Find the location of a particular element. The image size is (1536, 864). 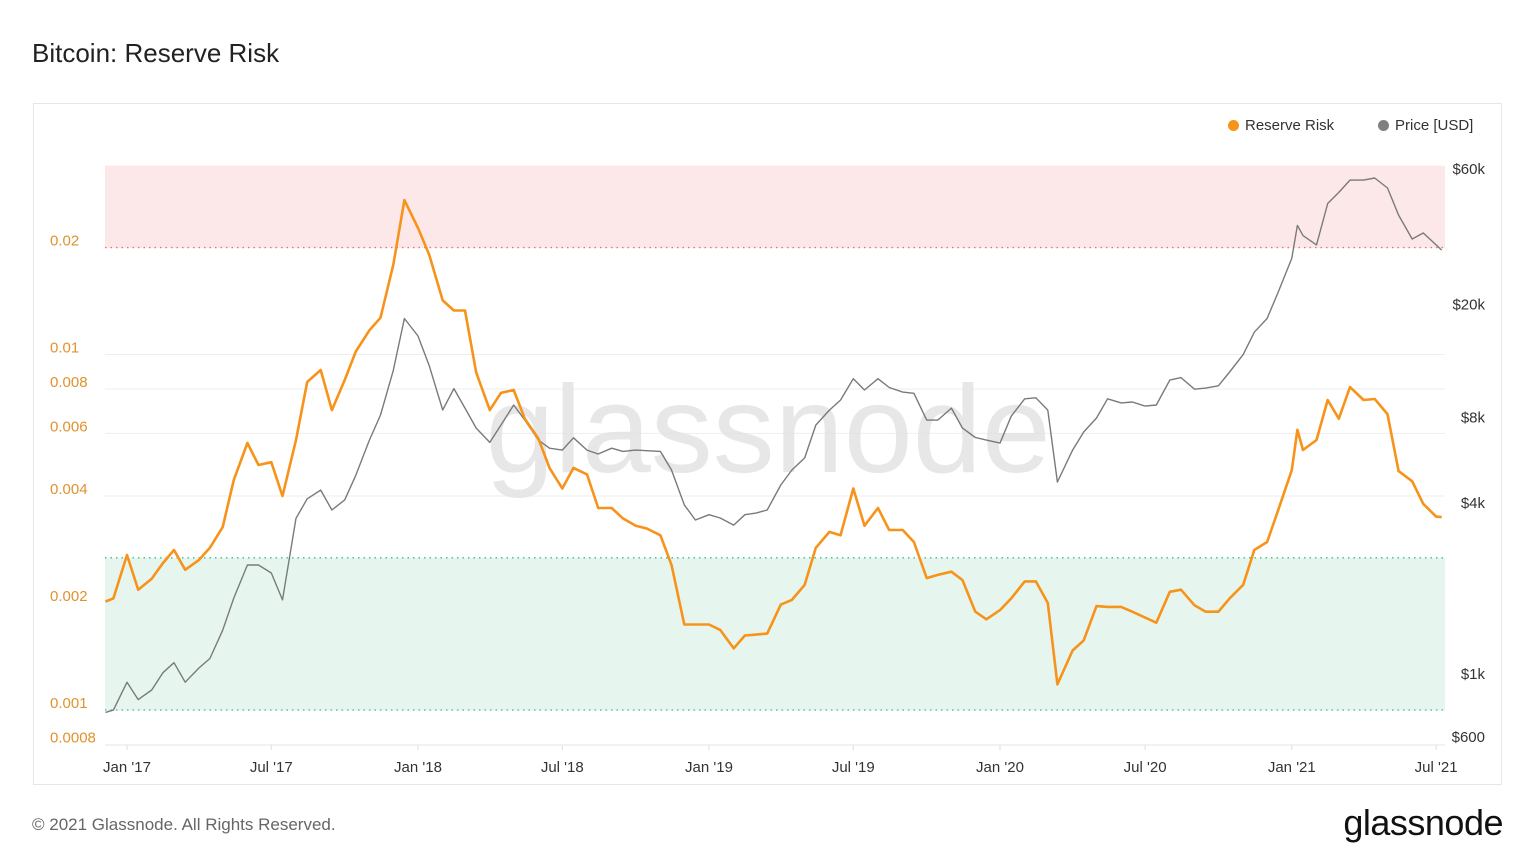

x-tick-label: Jan '17 is located at coordinates (127, 767).